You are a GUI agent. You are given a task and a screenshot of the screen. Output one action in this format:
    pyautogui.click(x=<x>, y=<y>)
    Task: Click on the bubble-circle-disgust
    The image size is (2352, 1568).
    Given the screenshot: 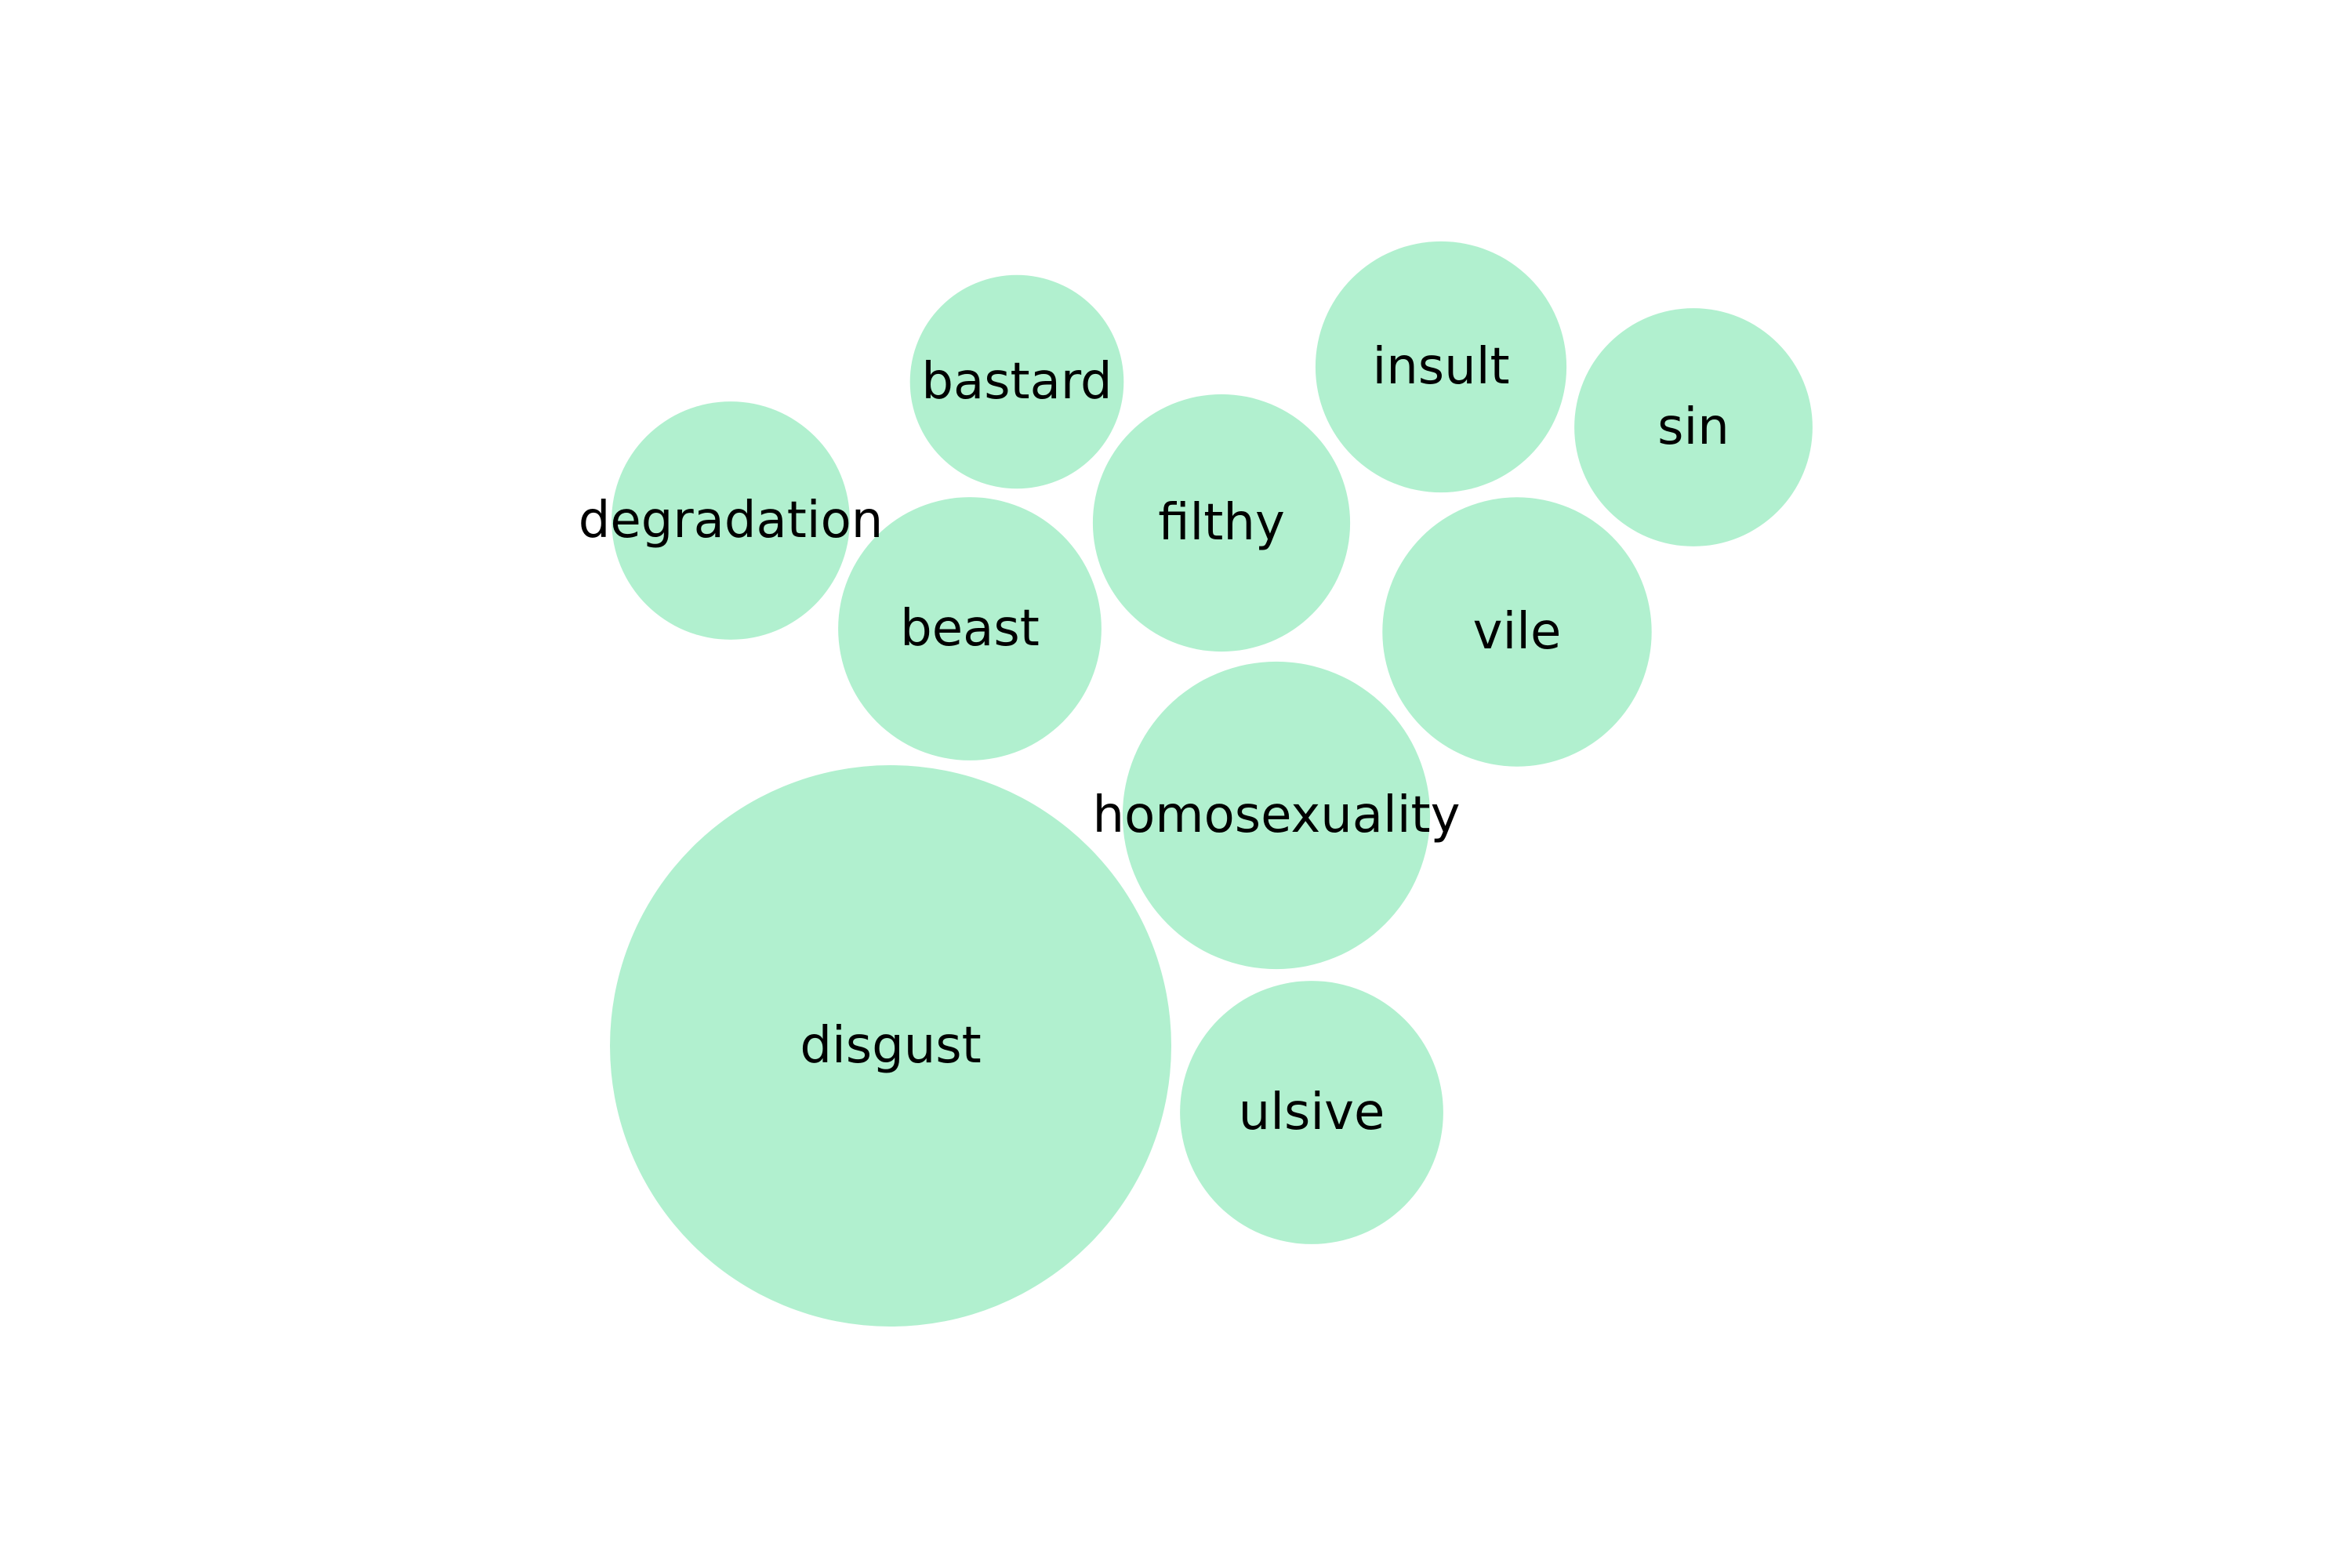 What is the action you would take?
    pyautogui.click(x=890, y=1046)
    